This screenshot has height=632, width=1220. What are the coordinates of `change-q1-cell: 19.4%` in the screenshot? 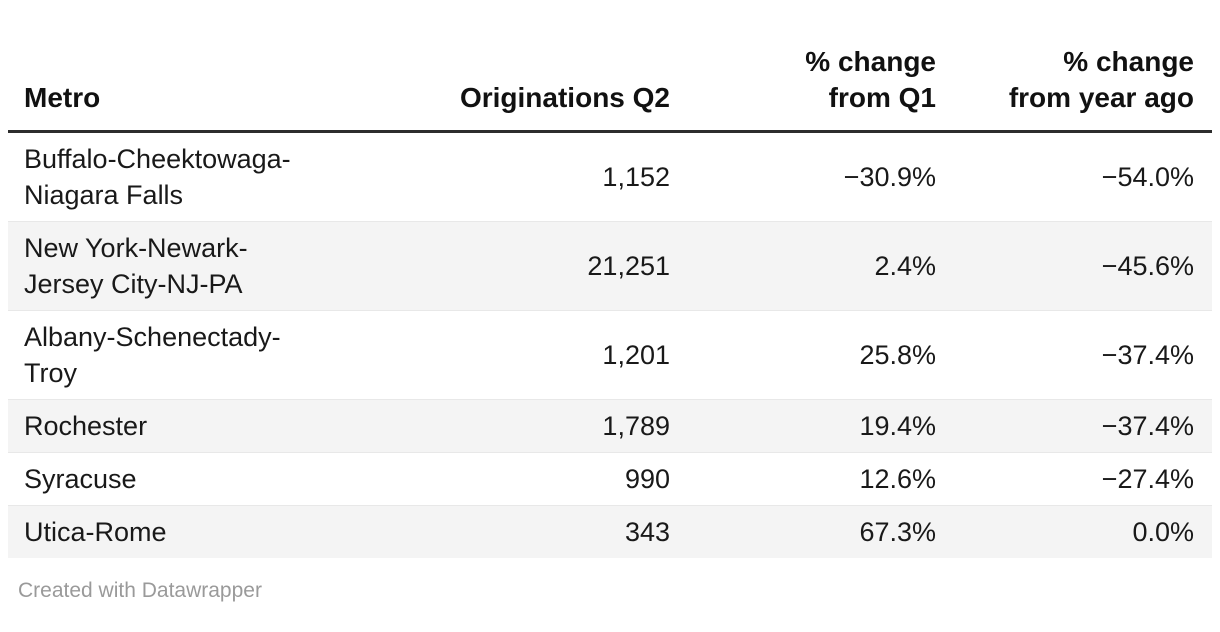 It's located at (897, 426).